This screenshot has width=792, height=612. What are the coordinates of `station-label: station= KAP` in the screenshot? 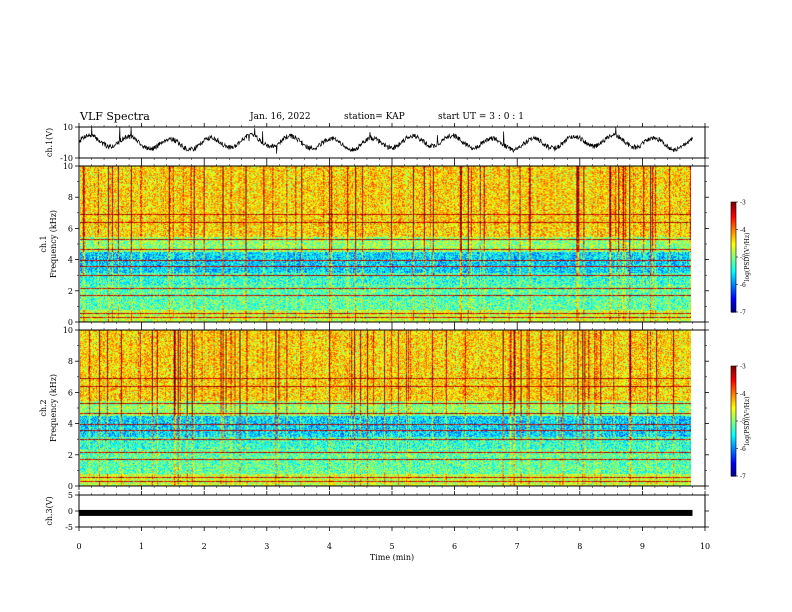 It's located at (374, 117).